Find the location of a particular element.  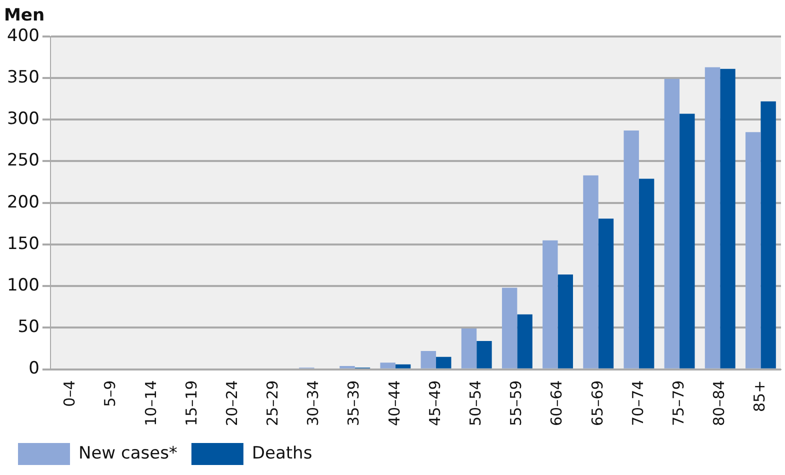

y-tick-label: 100 is located at coordinates (23, 286).